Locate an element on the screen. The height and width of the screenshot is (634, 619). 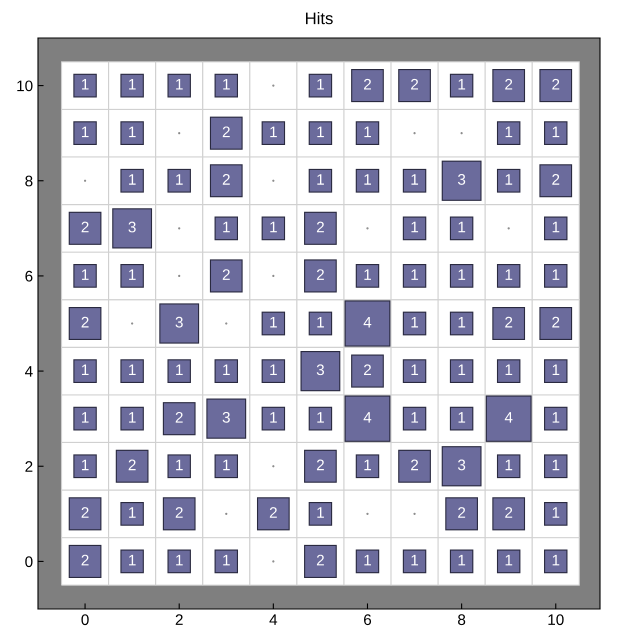
x-tick-label: 0 is located at coordinates (85, 620).